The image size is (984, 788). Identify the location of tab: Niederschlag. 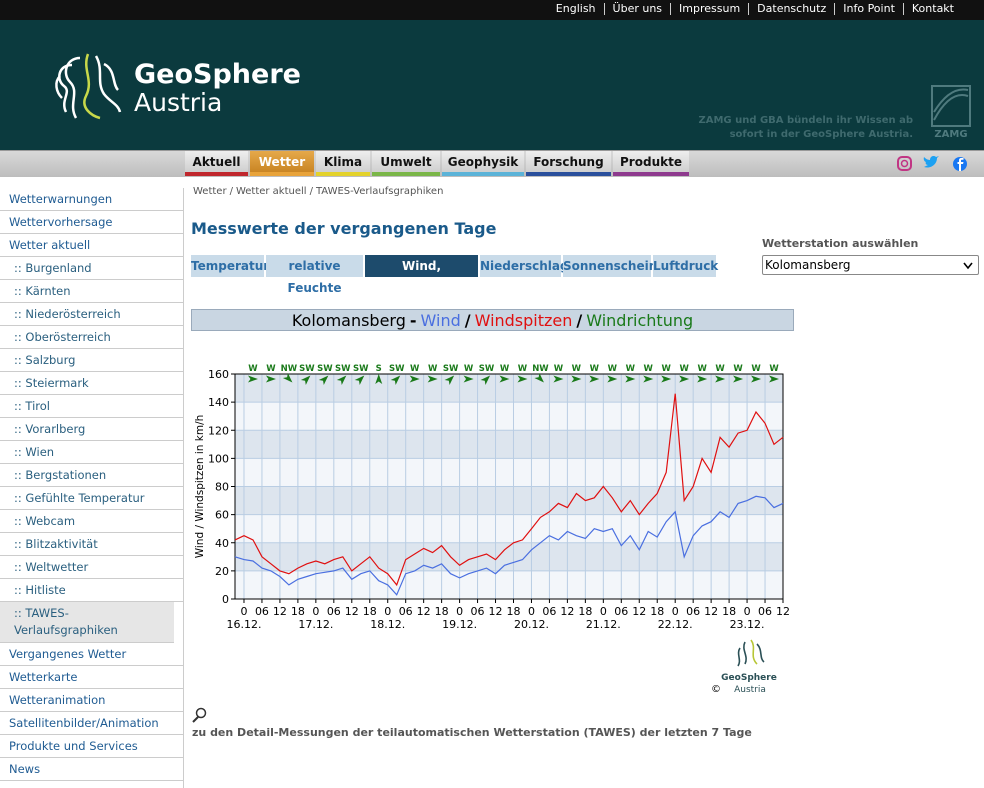
(524, 266).